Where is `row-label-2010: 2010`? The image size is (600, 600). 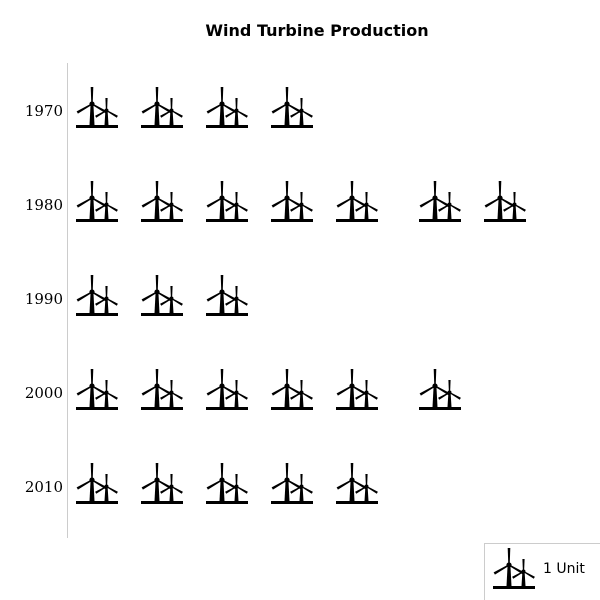 row-label-2010: 2010 is located at coordinates (44, 487).